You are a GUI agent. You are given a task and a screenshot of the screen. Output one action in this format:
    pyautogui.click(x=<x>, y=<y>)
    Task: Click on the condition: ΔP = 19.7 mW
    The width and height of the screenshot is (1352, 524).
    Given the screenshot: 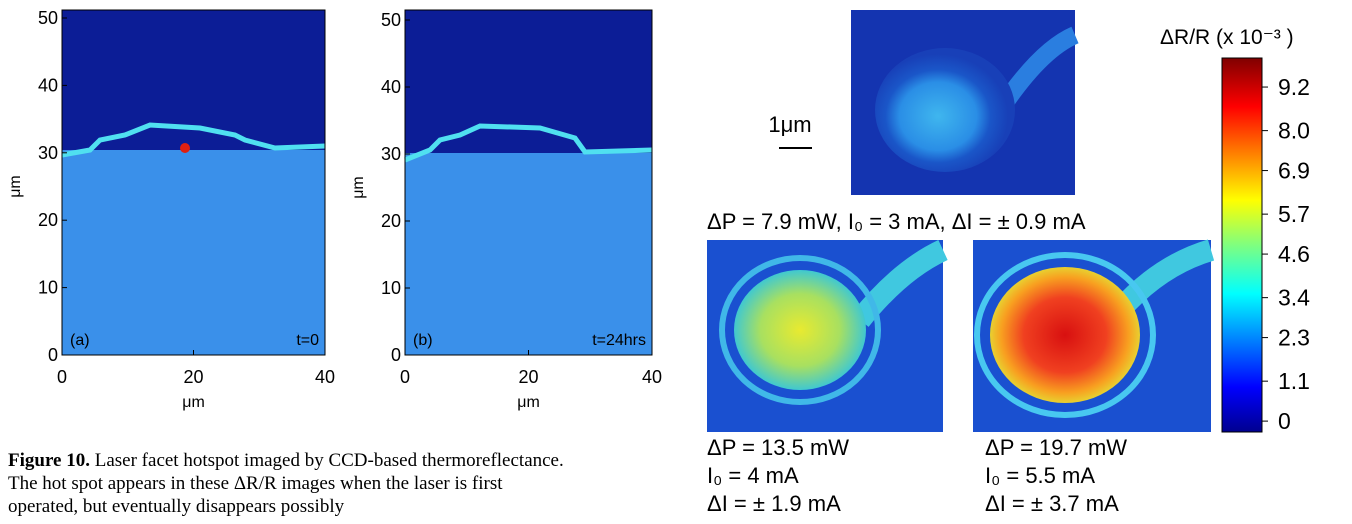 What is the action you would take?
    pyautogui.click(x=1056, y=447)
    